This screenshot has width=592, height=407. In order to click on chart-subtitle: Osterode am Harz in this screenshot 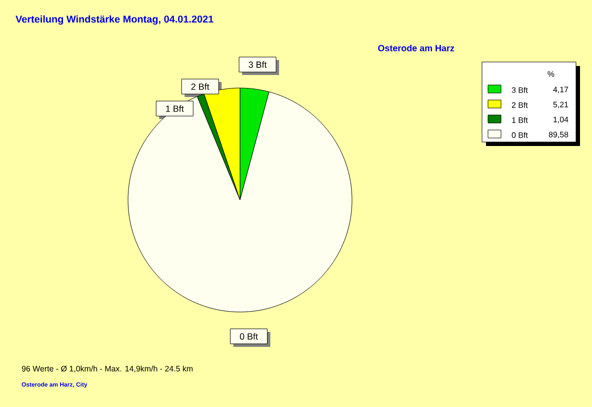, I will do `click(416, 48)`.